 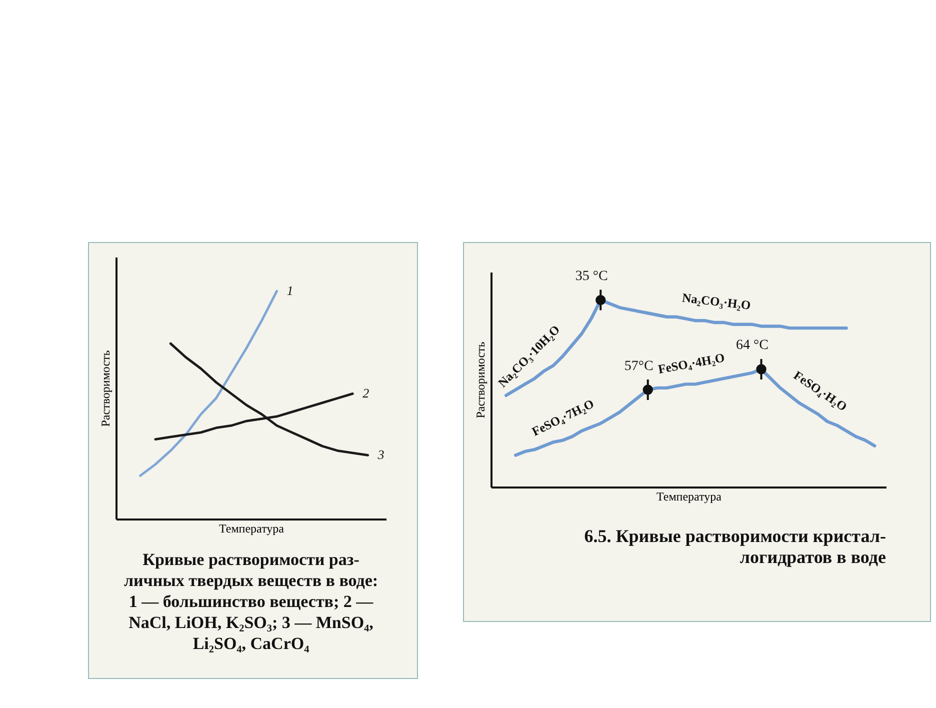 What do you see at coordinates (735, 536) in the screenshot?
I see `text: 6.5. Кривые растворимости кристал-` at bounding box center [735, 536].